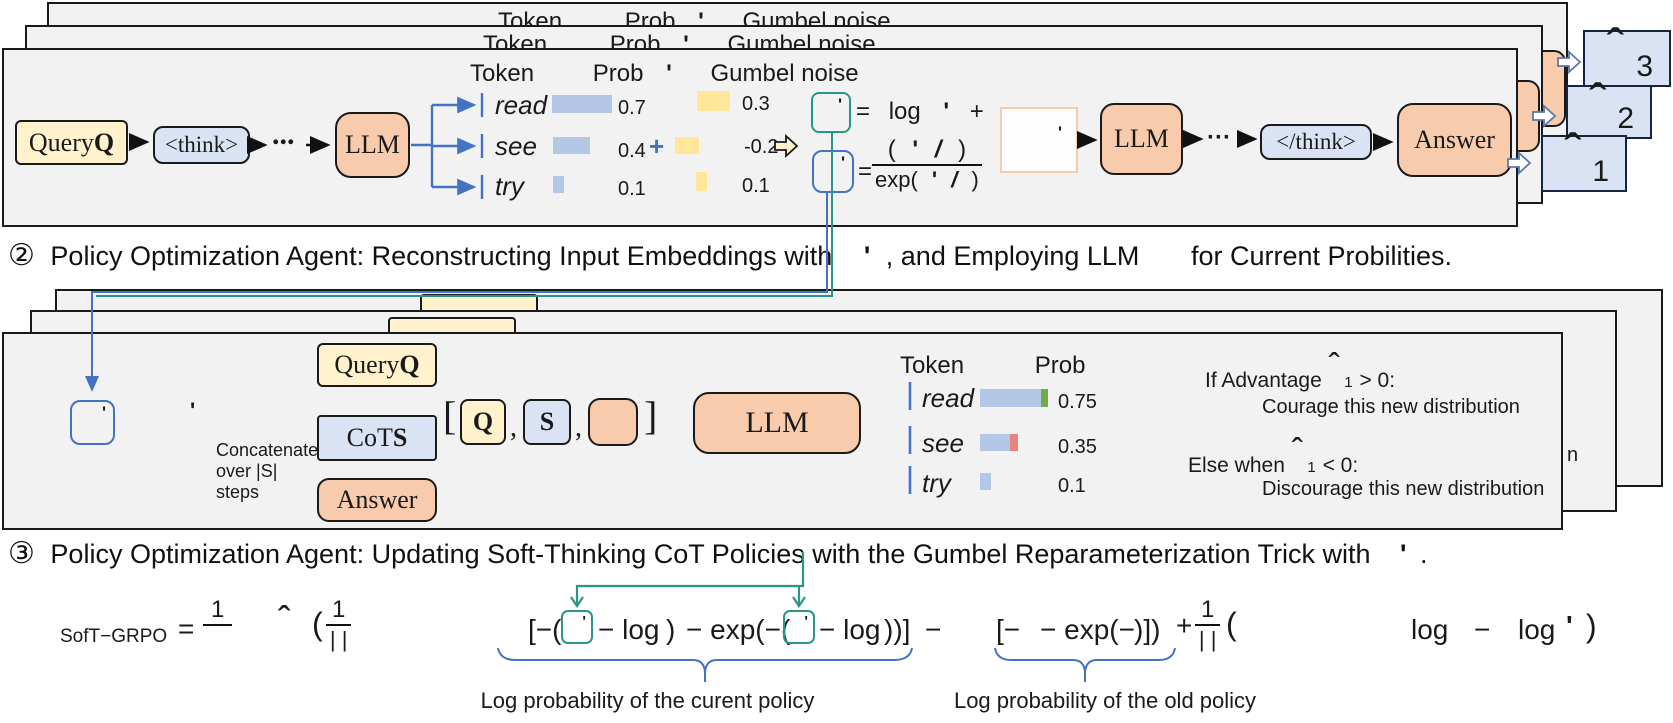  I want to click on answer-box: Answer, so click(1454, 140).